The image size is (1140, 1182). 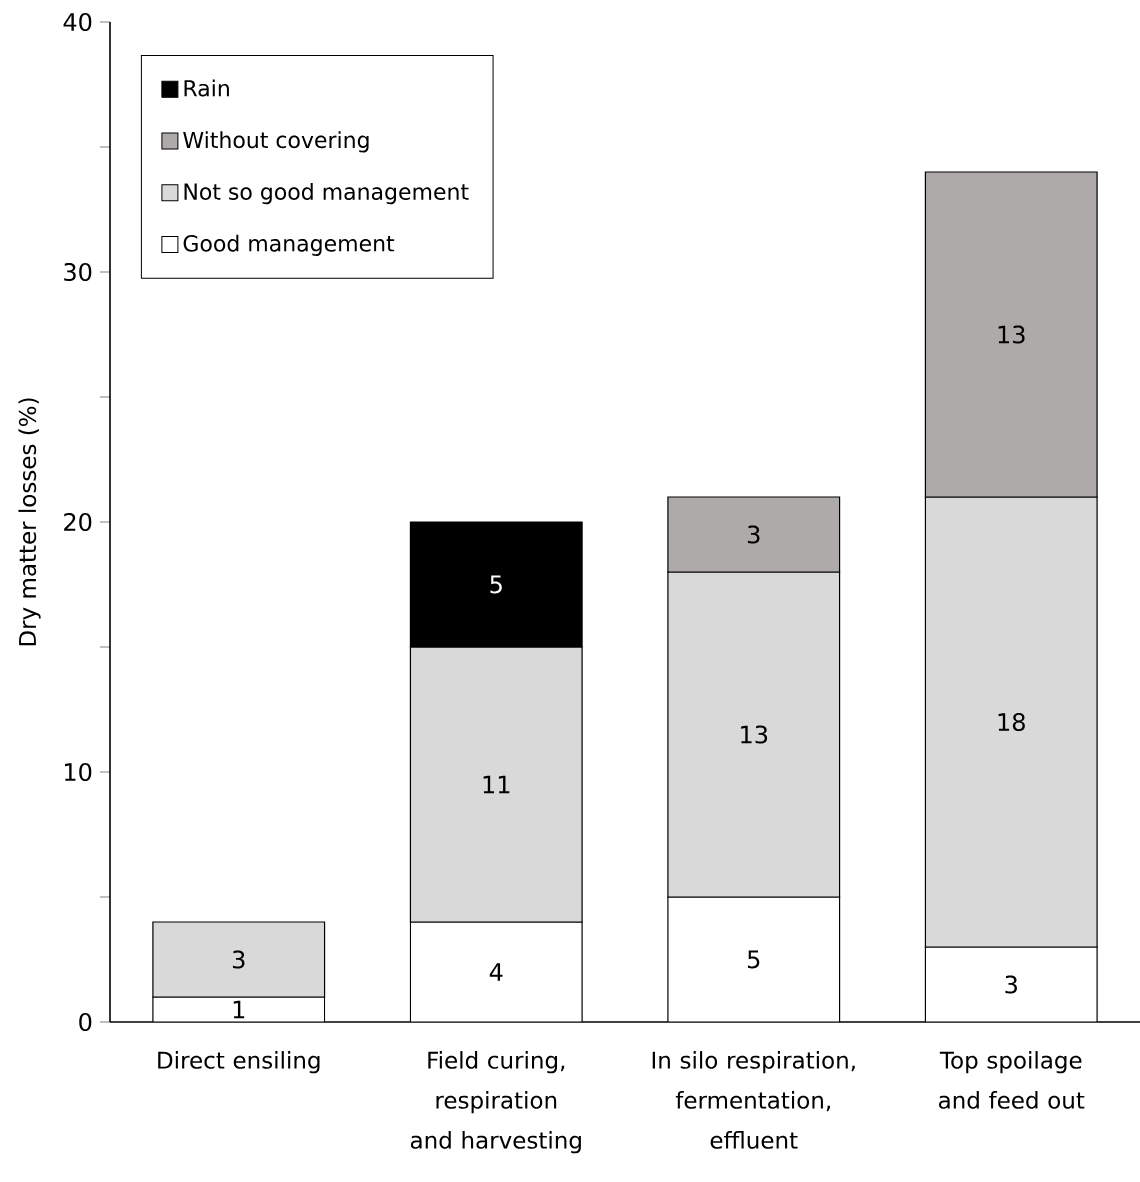 I want to click on legend-label: Good management, so click(x=289, y=245).